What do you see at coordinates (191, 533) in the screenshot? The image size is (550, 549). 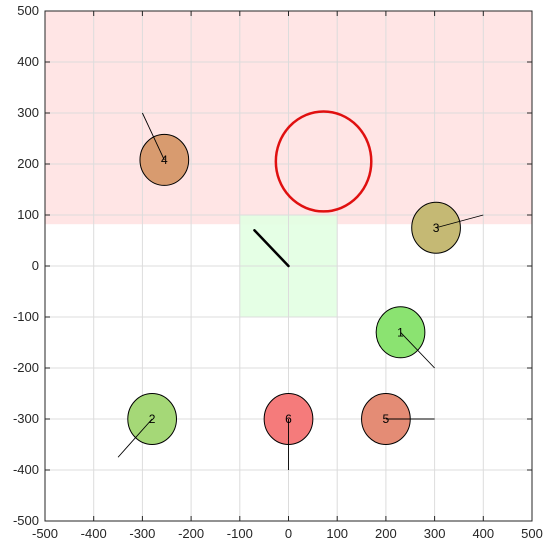 I see `x-tick-label: -200` at bounding box center [191, 533].